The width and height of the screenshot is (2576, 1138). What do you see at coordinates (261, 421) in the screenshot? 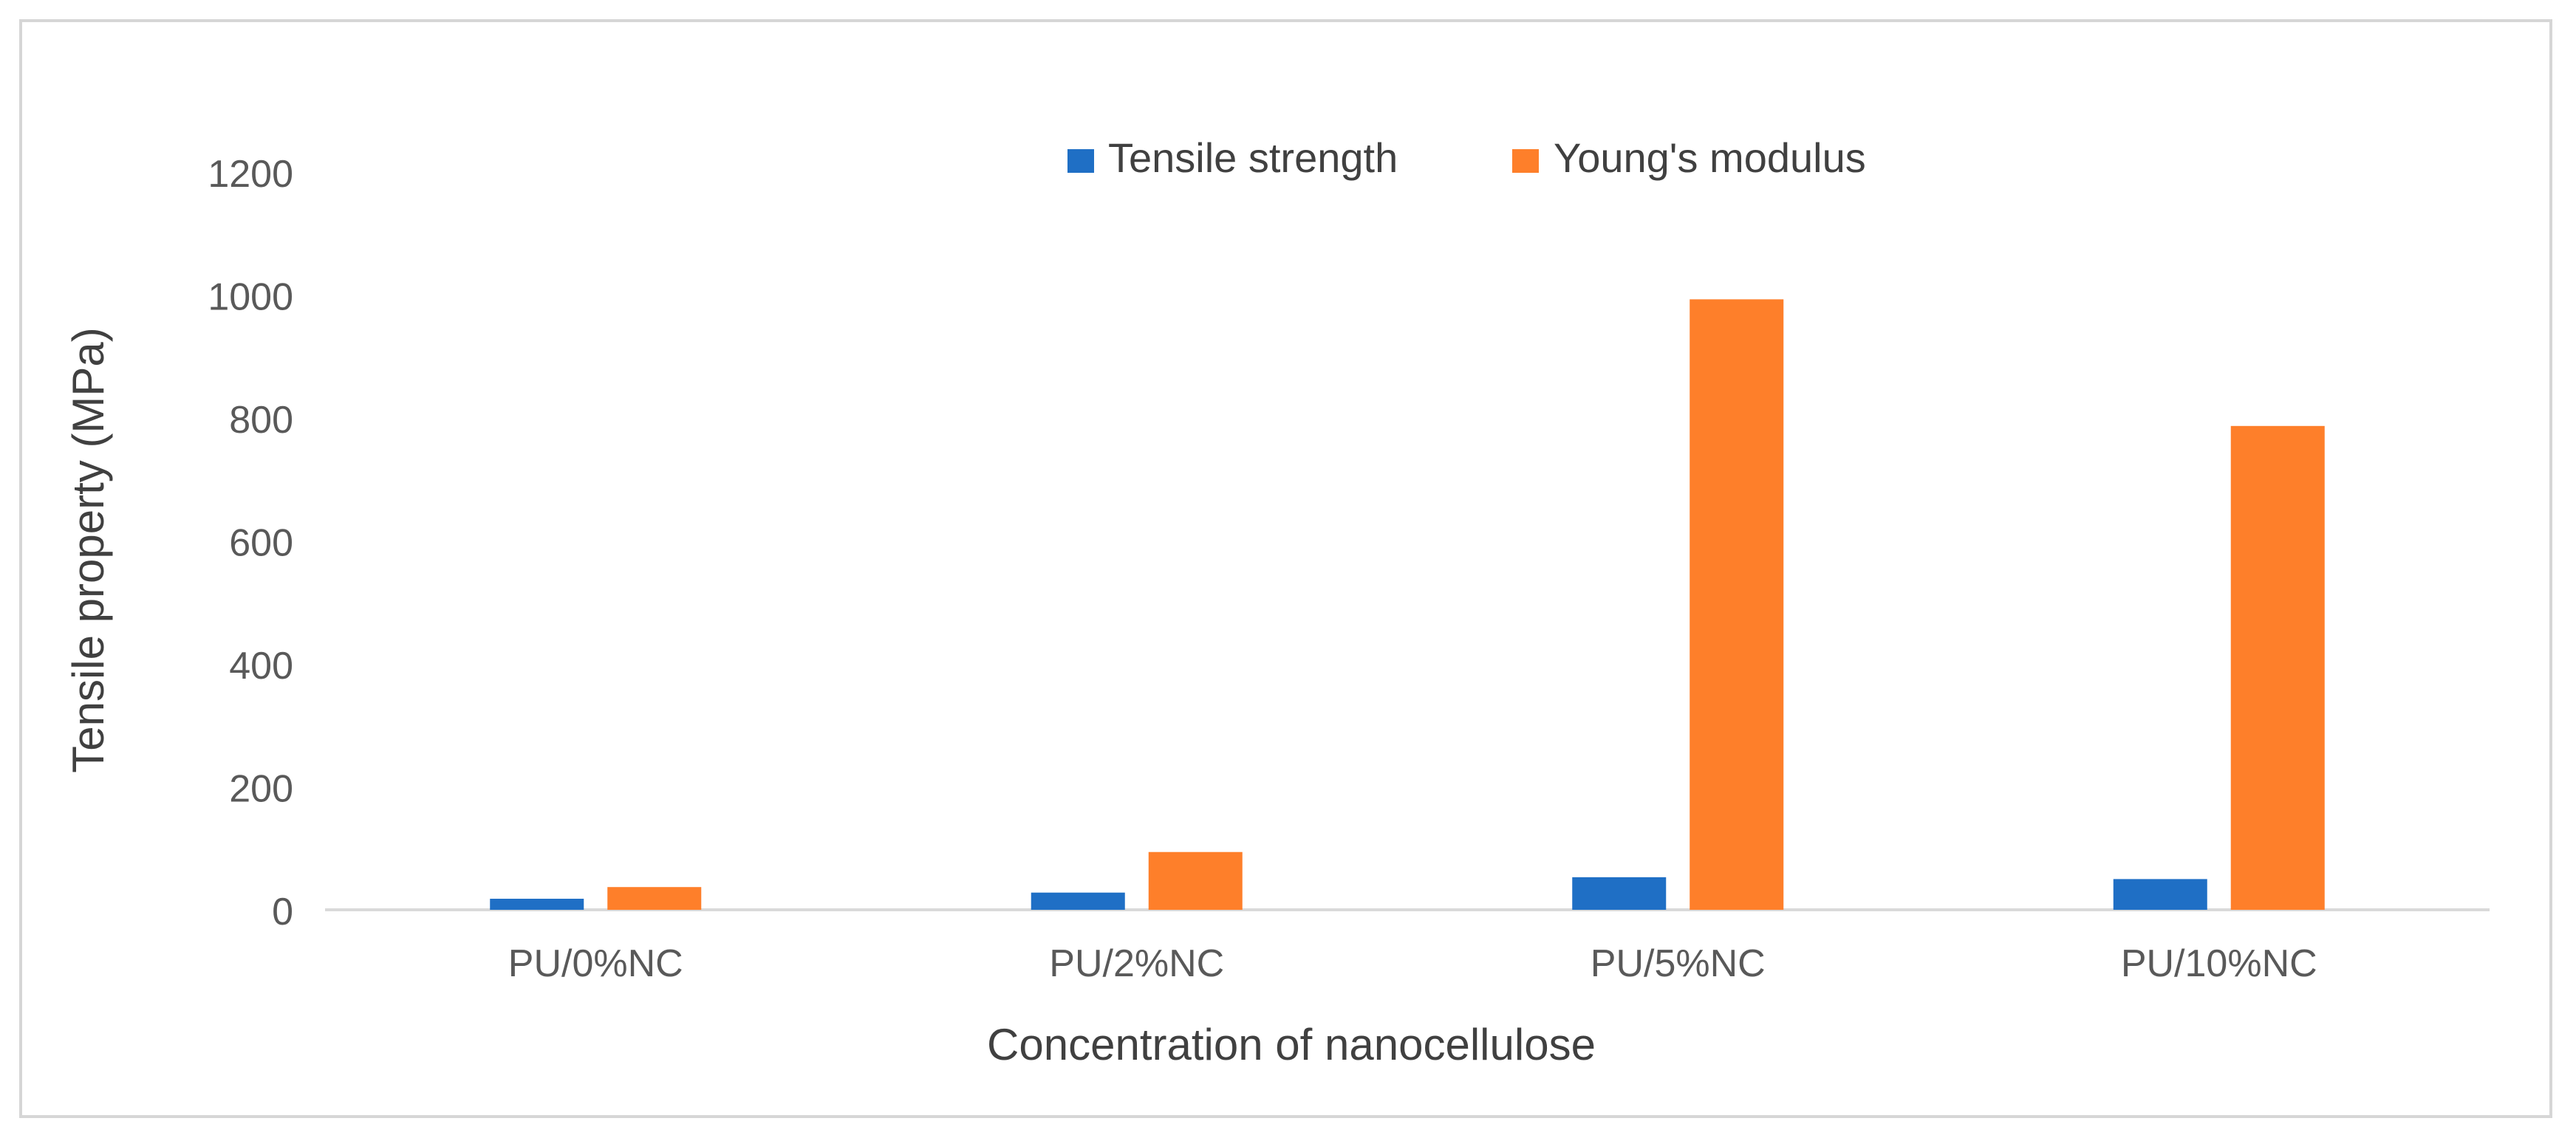
I see `y-tick-label: 800` at bounding box center [261, 421].